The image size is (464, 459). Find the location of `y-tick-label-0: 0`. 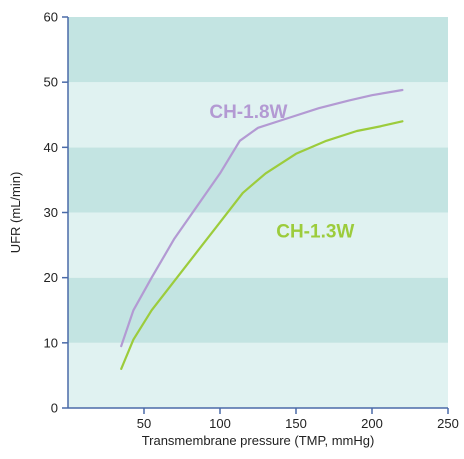

y-tick-label-0: 0 is located at coordinates (54, 408).